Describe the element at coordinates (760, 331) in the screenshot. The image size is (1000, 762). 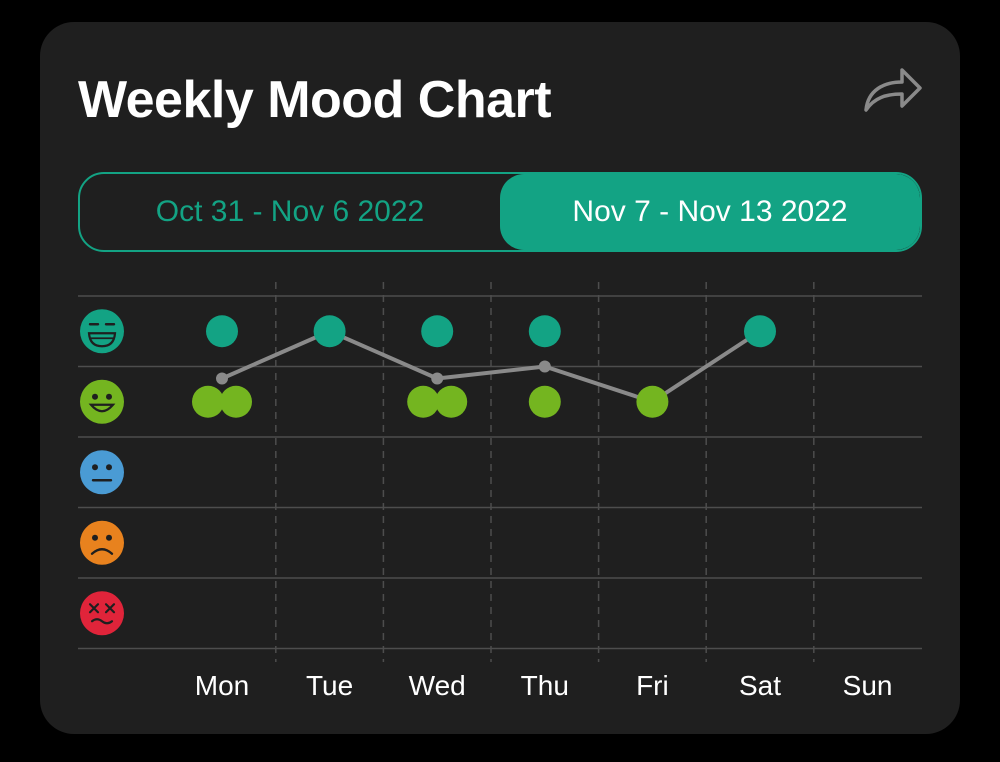
I see `mood-dot-sat` at that location.